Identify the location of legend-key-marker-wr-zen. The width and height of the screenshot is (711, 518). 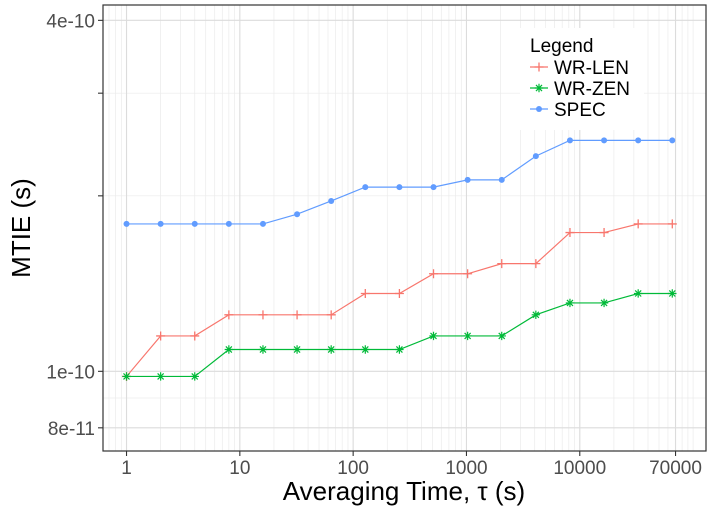
(539, 88).